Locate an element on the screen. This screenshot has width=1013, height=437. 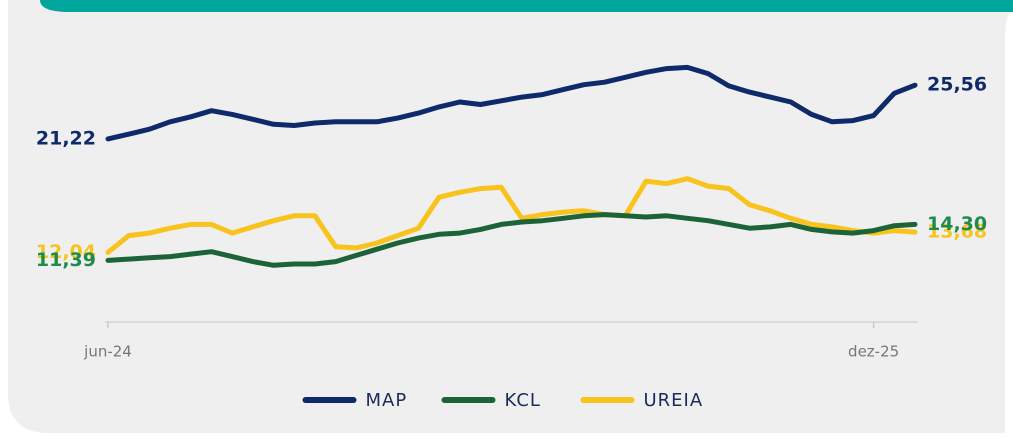
value-label: 14,30 is located at coordinates (957, 224).